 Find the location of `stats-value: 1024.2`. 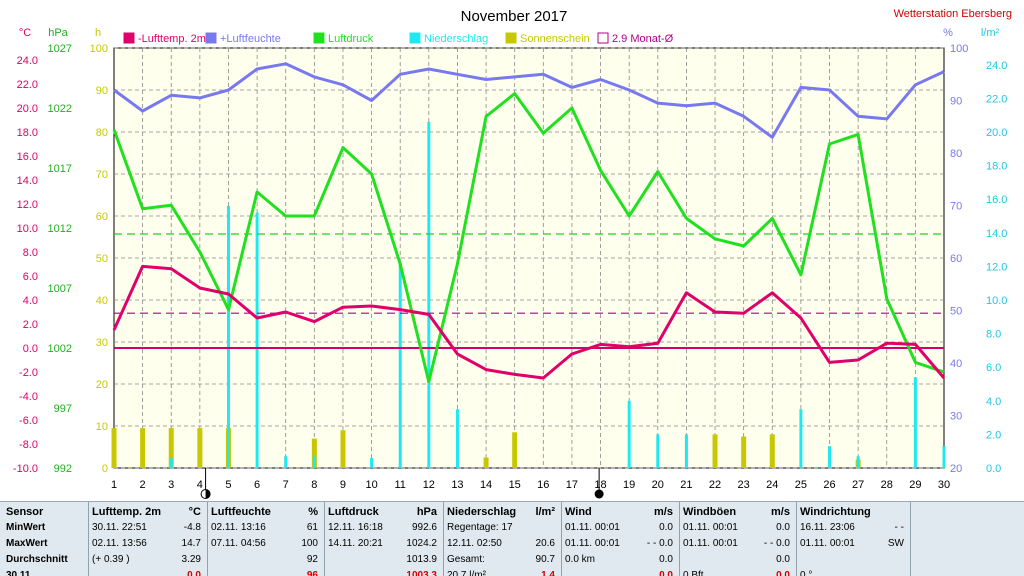

stats-value: 1024.2 is located at coordinates (421, 543).